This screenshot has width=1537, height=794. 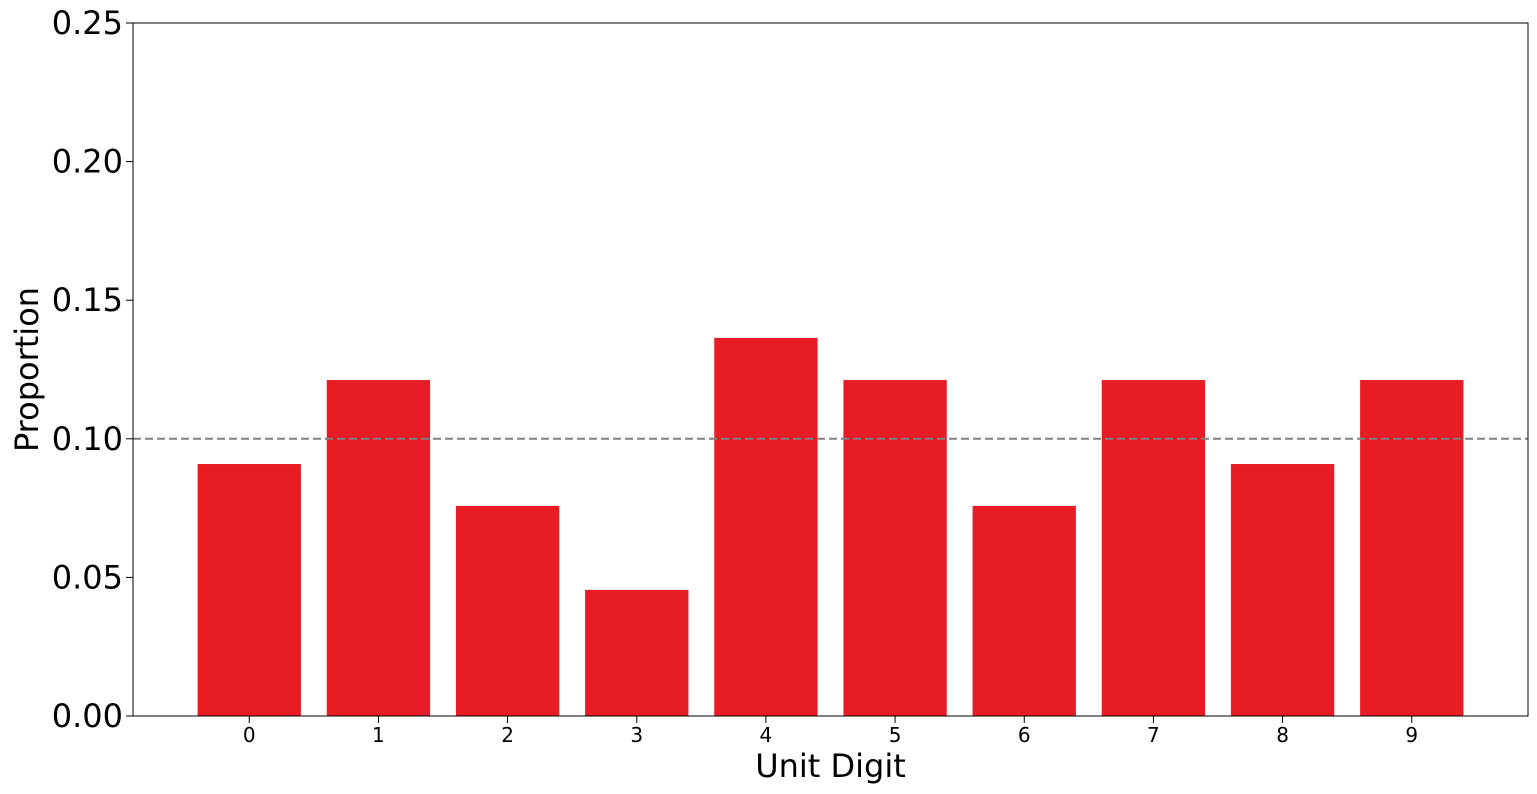 What do you see at coordinates (87, 439) in the screenshot?
I see `y-tick-label: 0.10` at bounding box center [87, 439].